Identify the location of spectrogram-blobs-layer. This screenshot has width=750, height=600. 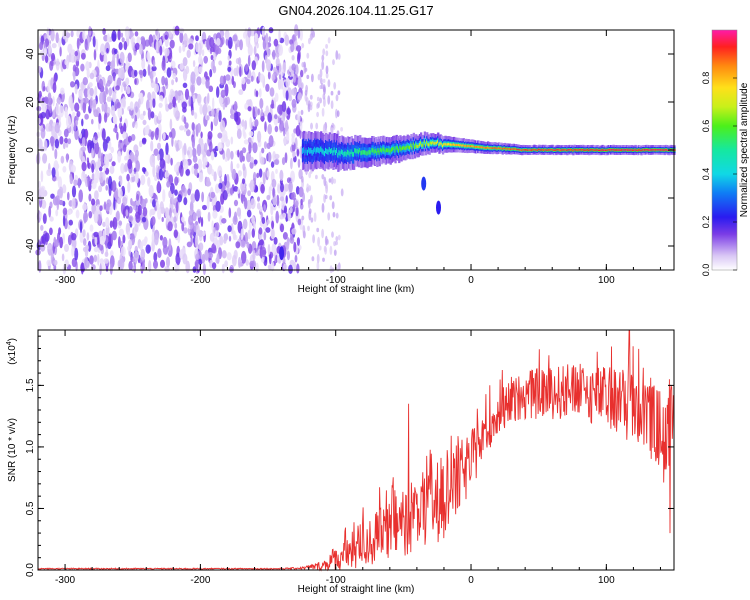
(360, 218).